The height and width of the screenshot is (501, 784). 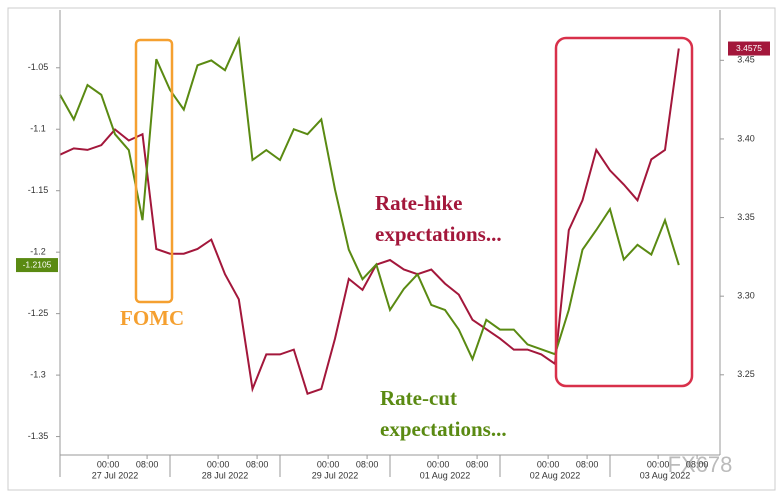 I want to click on y-tick-label: -1.25, so click(x=38, y=313).